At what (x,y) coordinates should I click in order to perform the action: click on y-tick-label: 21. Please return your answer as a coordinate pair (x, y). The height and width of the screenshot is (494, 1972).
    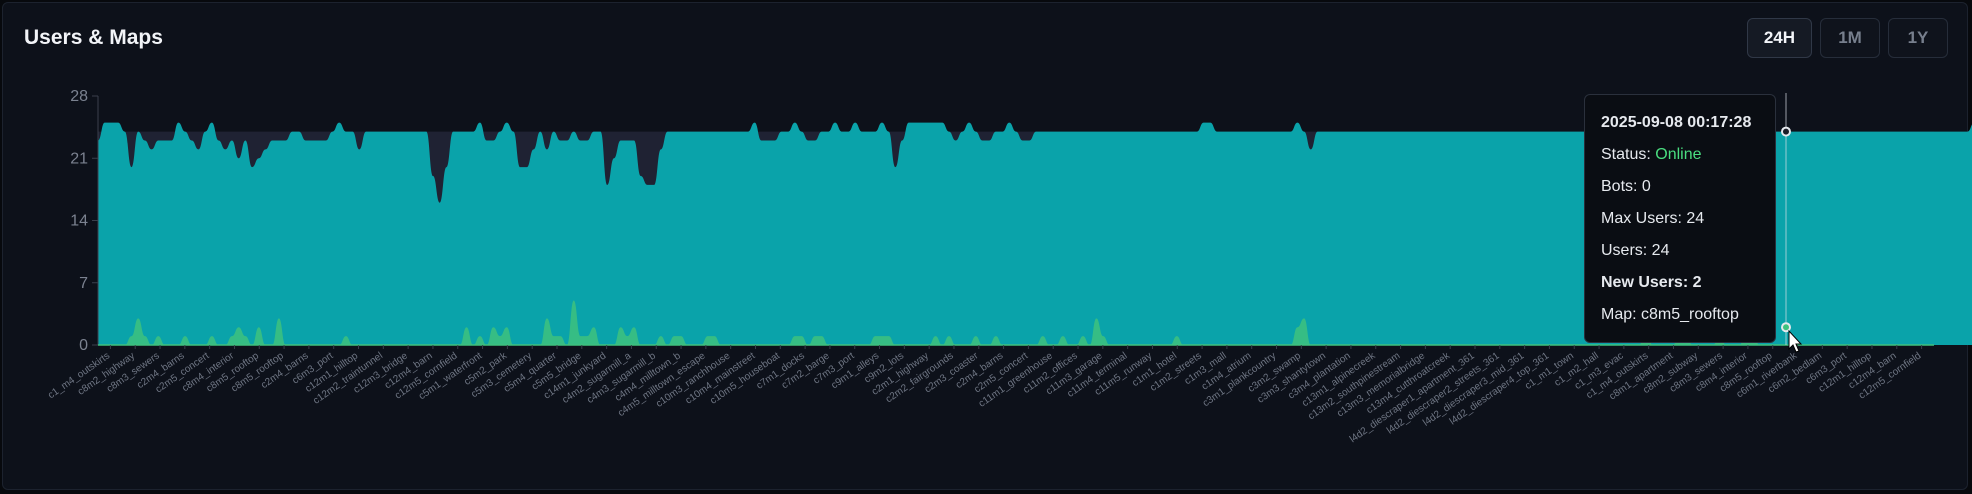
    Looking at the image, I should click on (79, 158).